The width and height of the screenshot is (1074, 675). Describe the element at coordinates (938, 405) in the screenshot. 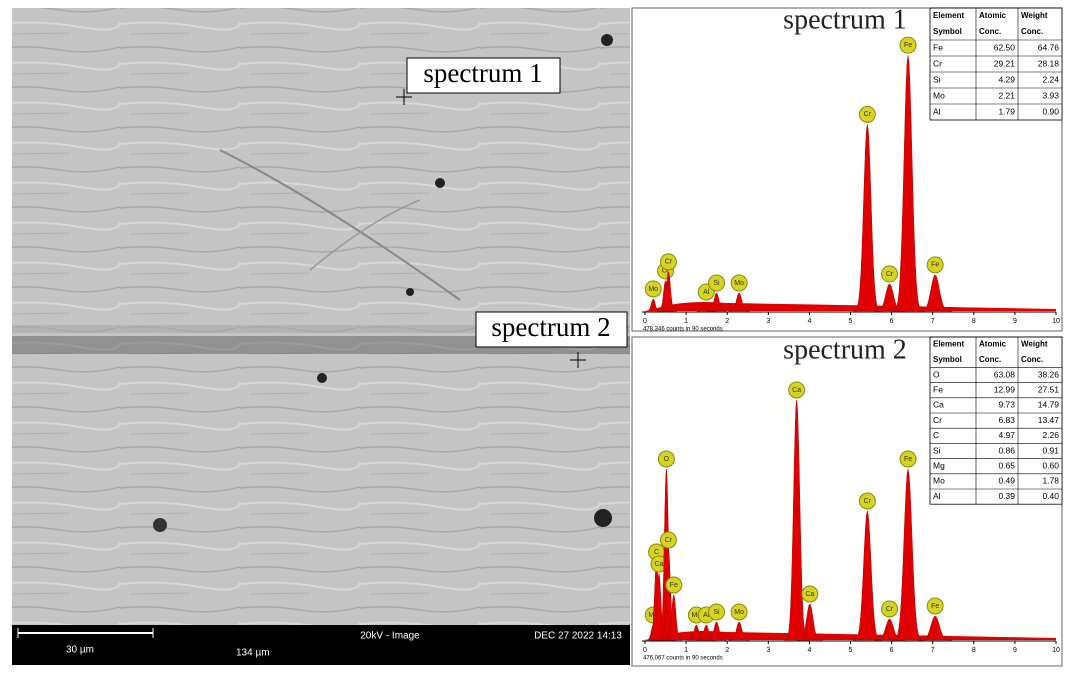

I see `table-cell: Ca` at that location.